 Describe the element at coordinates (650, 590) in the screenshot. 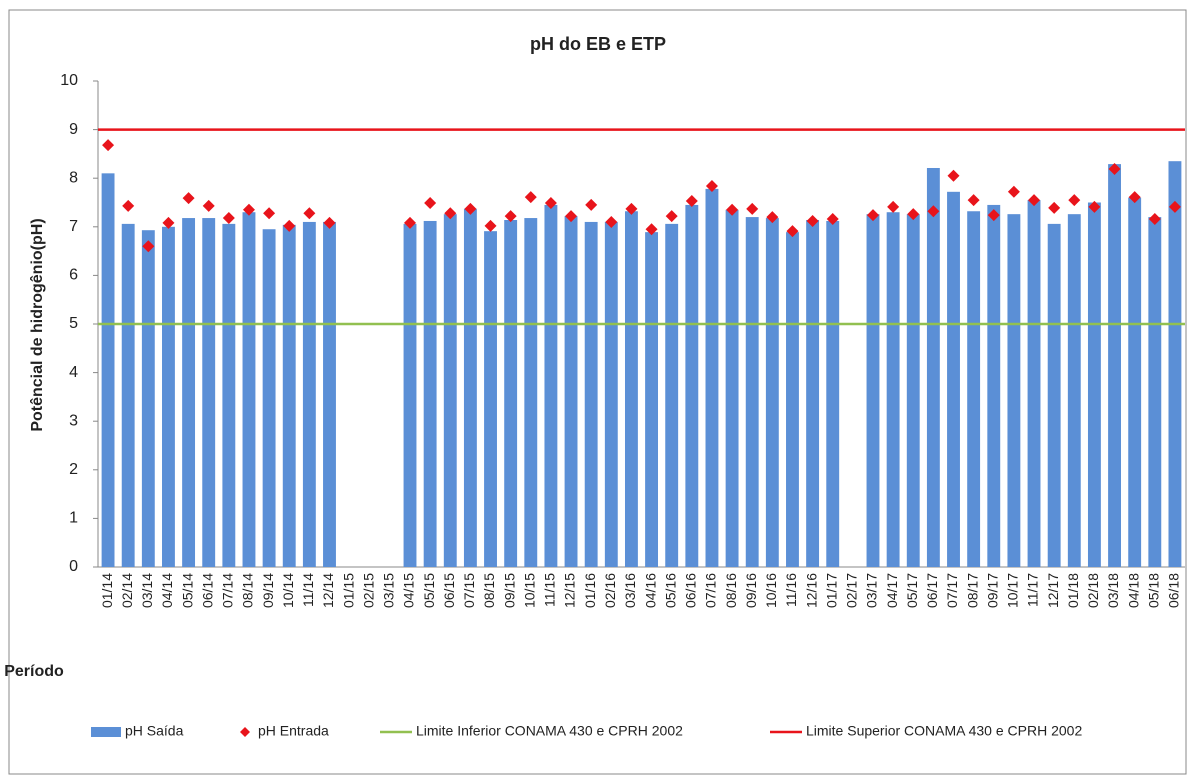

I see `x-tick-label: 04/16` at that location.